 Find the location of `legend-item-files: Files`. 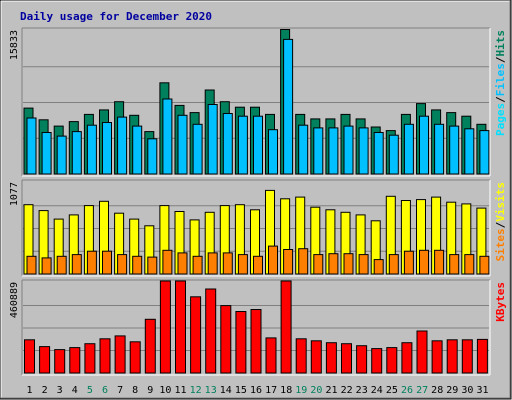

legend-item-files: Files is located at coordinates (500, 79).